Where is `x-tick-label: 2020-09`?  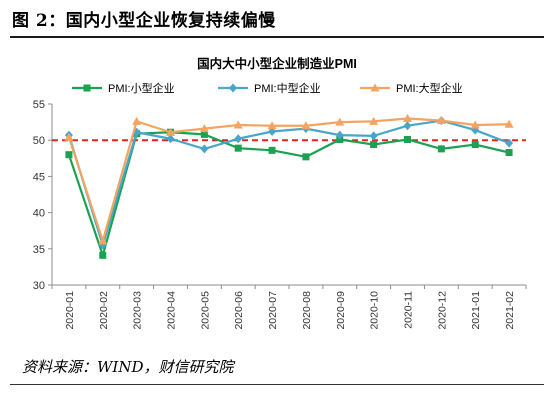
x-tick-label: 2020-09 is located at coordinates (341, 310).